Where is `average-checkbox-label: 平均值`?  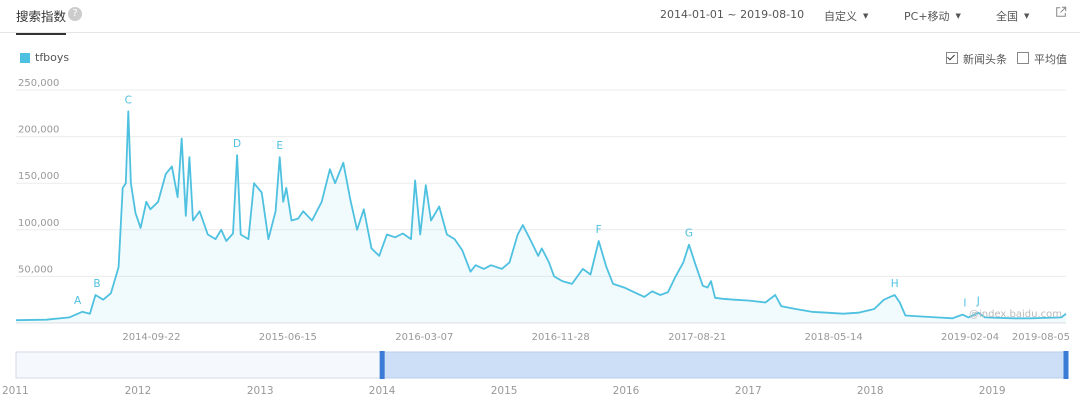 average-checkbox-label: 平均值 is located at coordinates (1050, 59).